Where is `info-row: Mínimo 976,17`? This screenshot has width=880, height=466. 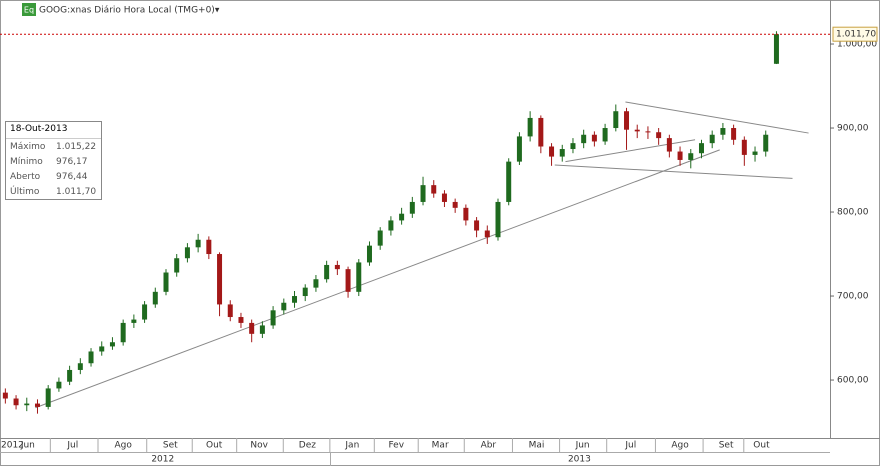 info-row: Mínimo 976,17 is located at coordinates (53, 161).